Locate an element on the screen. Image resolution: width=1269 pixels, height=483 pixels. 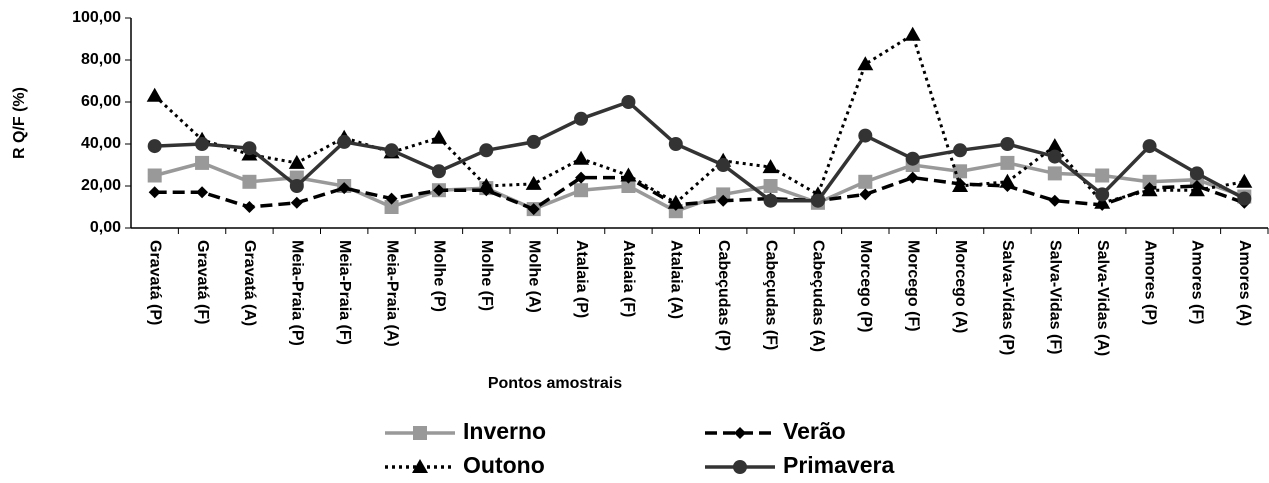
legend-label: Verão is located at coordinates (814, 431).